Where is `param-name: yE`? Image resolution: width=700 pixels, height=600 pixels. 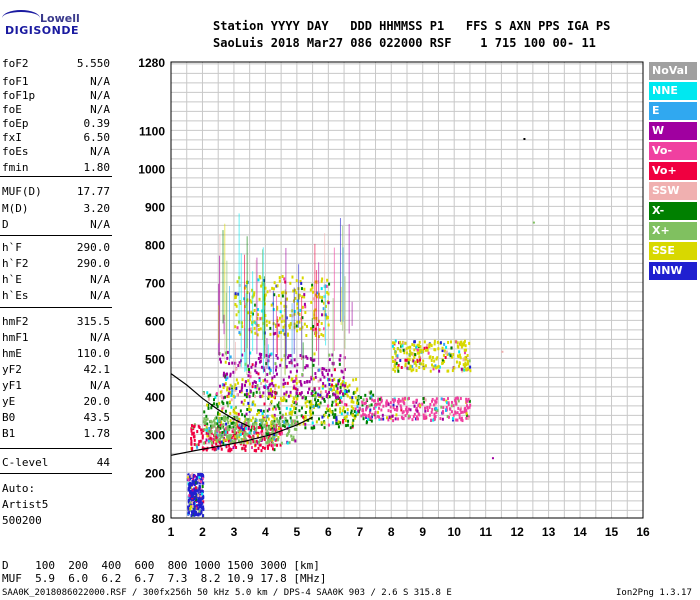
param-name: yE is located at coordinates (9, 401).